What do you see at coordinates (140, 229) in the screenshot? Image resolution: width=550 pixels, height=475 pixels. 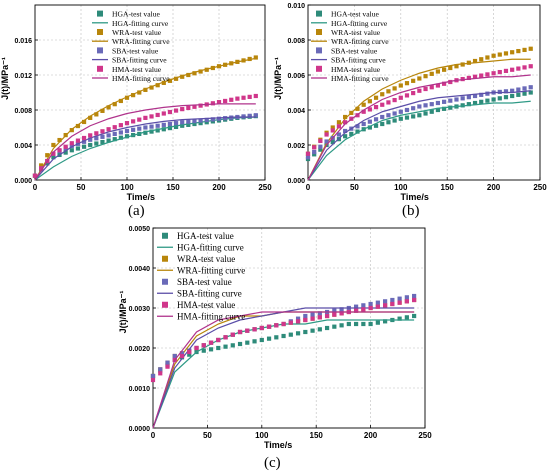 I see `y-tick-label: 0.0050` at bounding box center [140, 229].